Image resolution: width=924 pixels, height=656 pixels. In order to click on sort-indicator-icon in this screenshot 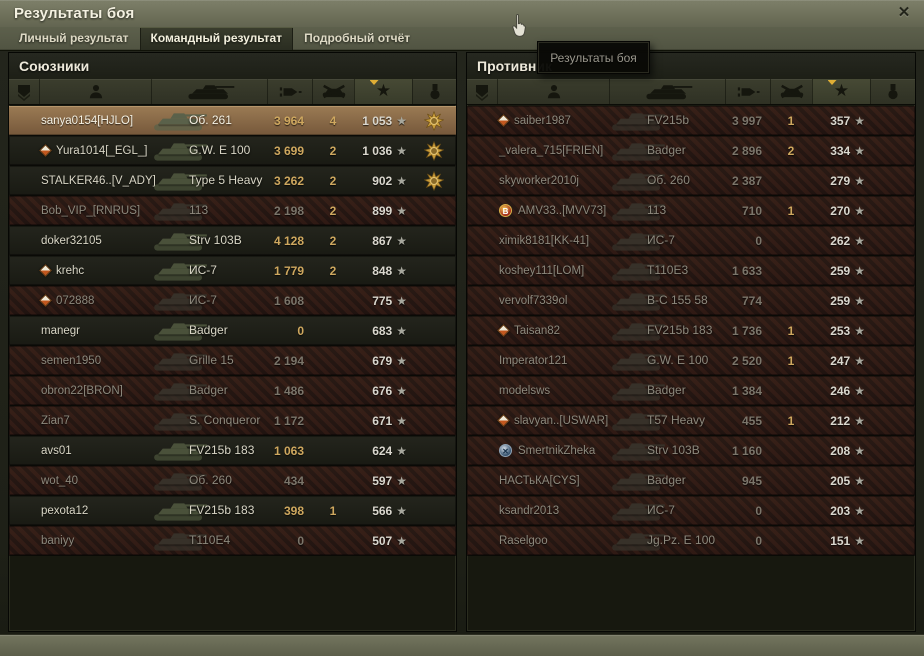, I will do `click(832, 82)`.